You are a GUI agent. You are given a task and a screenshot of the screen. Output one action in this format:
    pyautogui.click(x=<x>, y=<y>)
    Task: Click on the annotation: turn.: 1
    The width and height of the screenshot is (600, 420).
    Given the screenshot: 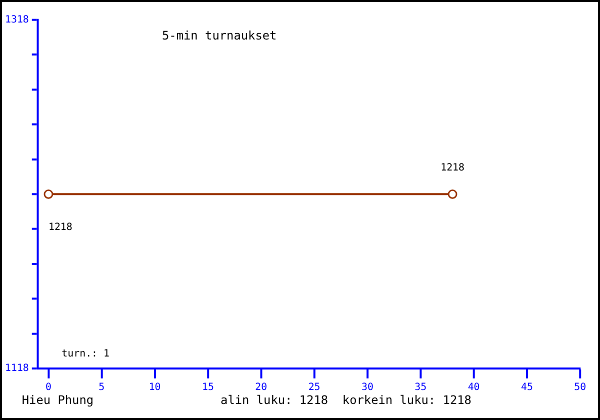 What is the action you would take?
    pyautogui.click(x=86, y=354)
    